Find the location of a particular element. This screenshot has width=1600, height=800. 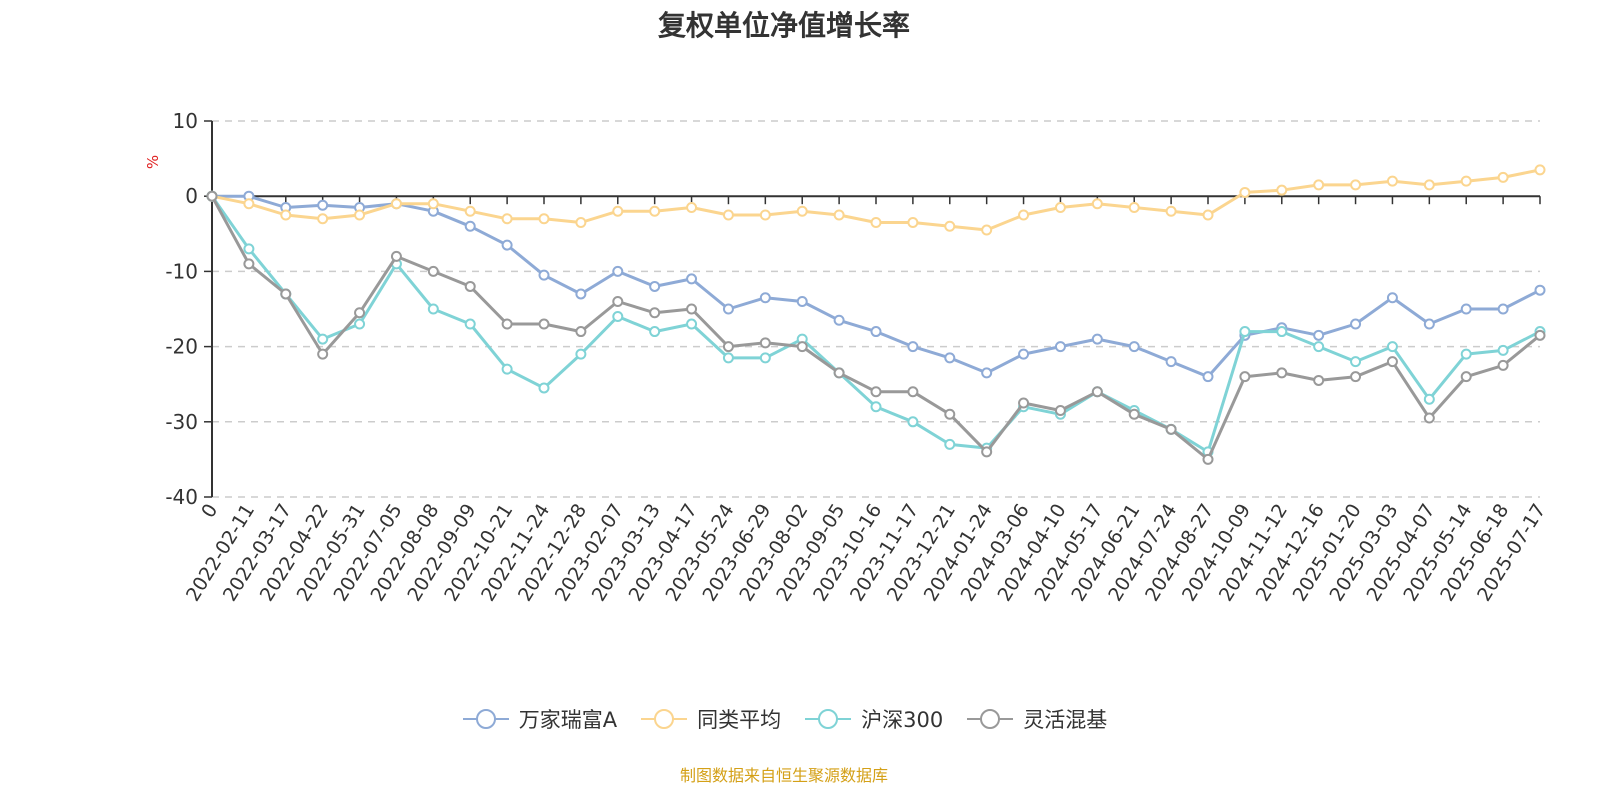

legend-item: 同类平均 is located at coordinates (710, 719).